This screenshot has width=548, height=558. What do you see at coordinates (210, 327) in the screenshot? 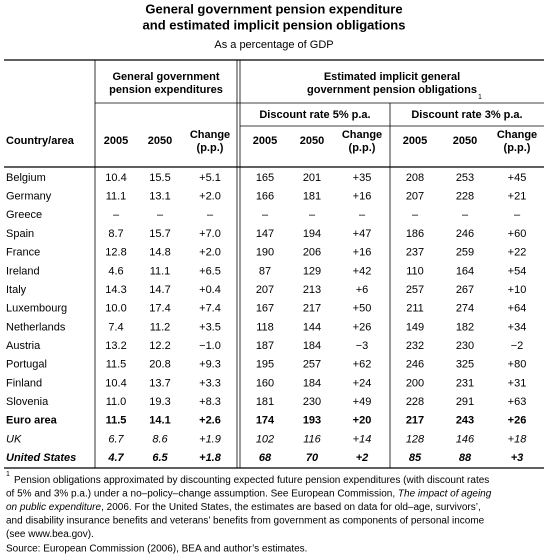
I see `cell: +3.5` at bounding box center [210, 327].